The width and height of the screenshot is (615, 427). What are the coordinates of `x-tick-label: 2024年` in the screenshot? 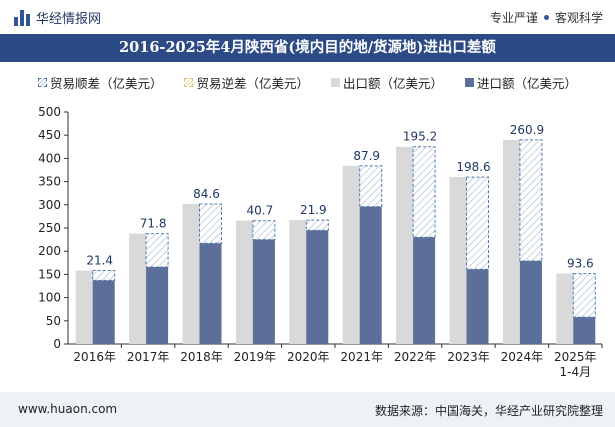 It's located at (522, 357).